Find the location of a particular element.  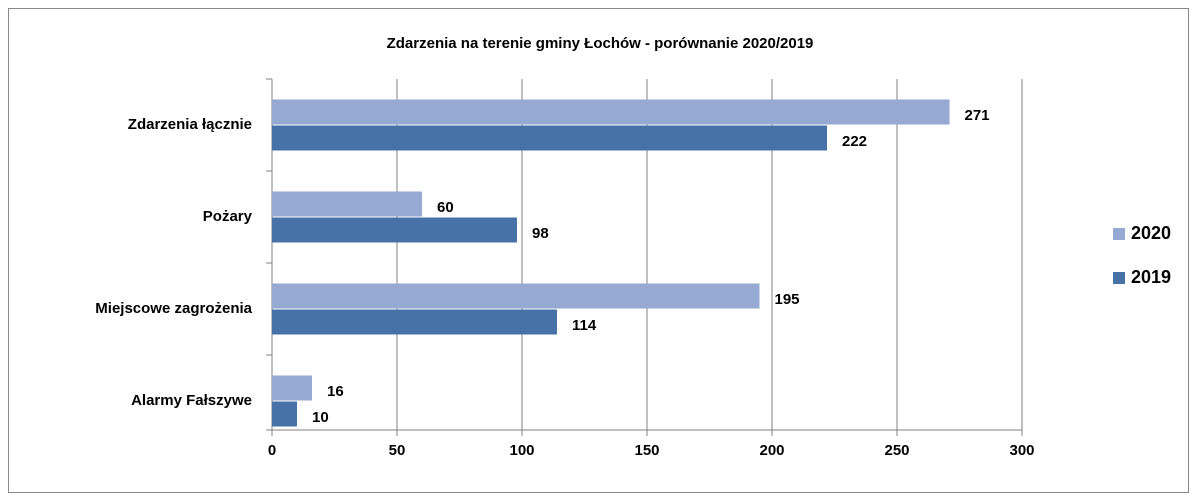

y-tick-label: Pożary is located at coordinates (228, 216).